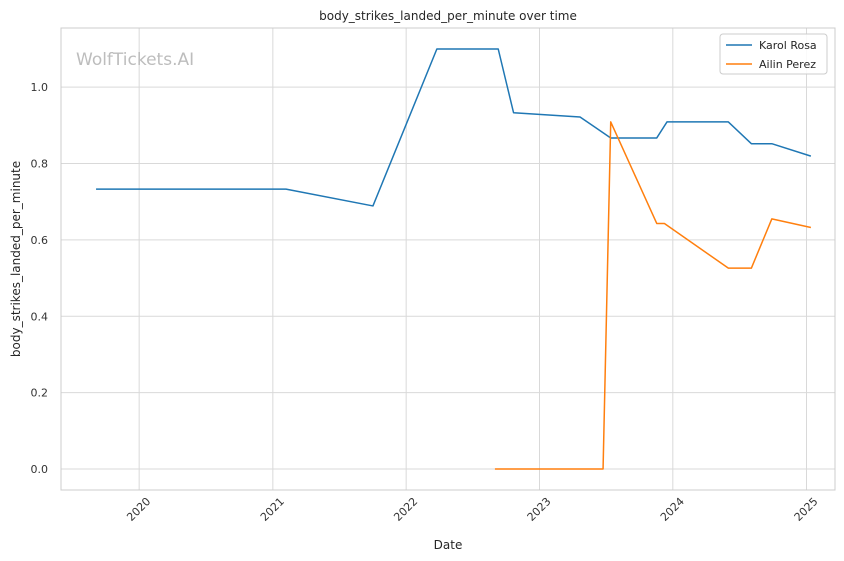  Describe the element at coordinates (40, 469) in the screenshot. I see `y-tick-label-0.0: 0.0` at that location.